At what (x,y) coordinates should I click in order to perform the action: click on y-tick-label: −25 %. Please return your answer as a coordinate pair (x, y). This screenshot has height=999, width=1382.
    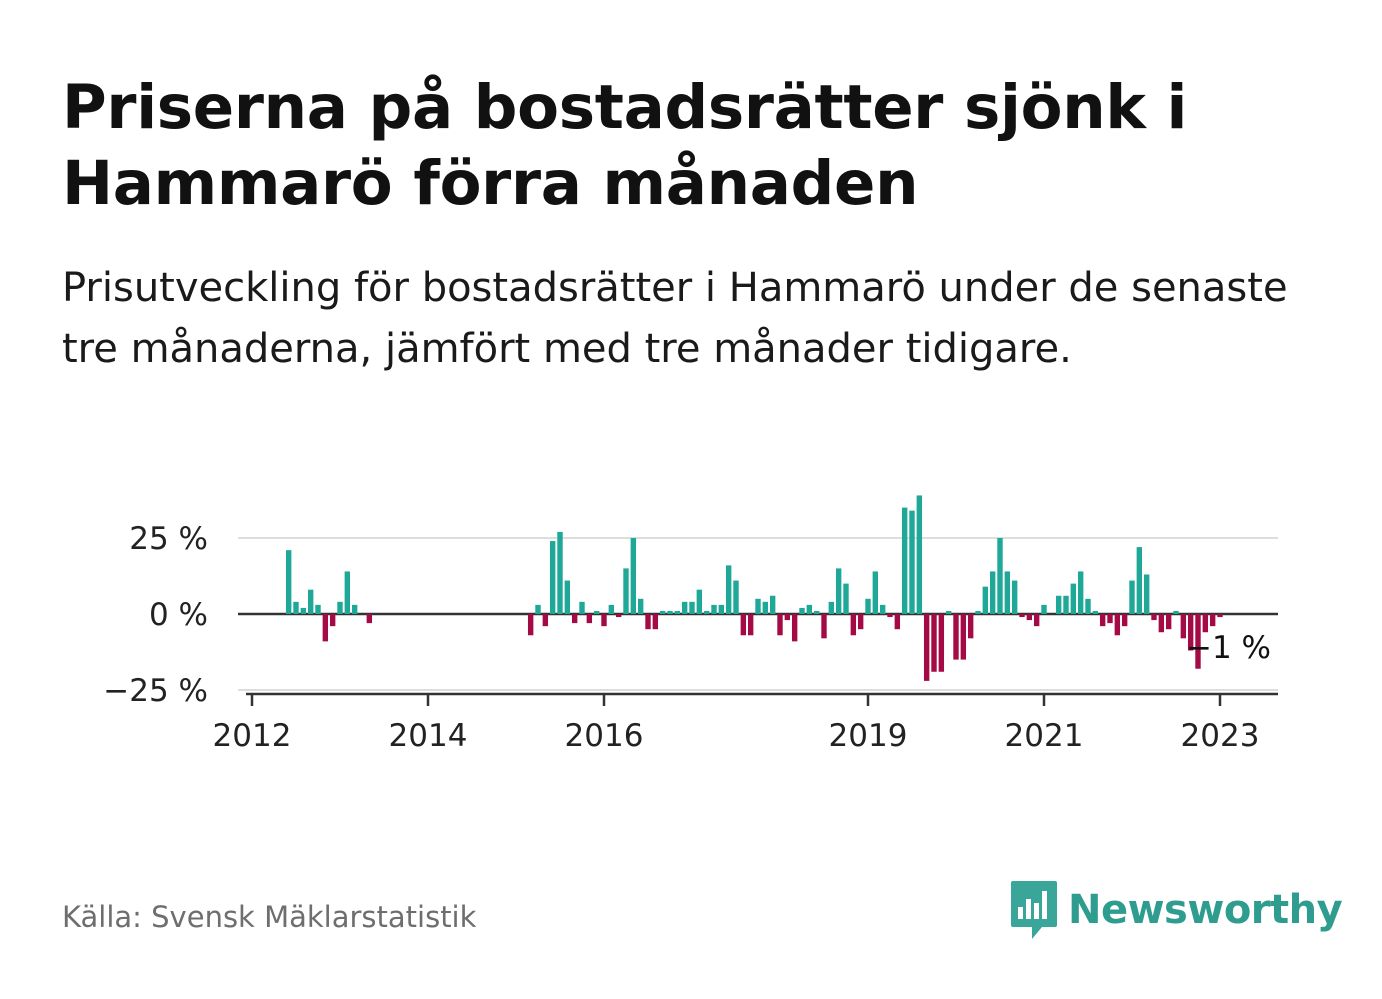
    Looking at the image, I should click on (155, 691).